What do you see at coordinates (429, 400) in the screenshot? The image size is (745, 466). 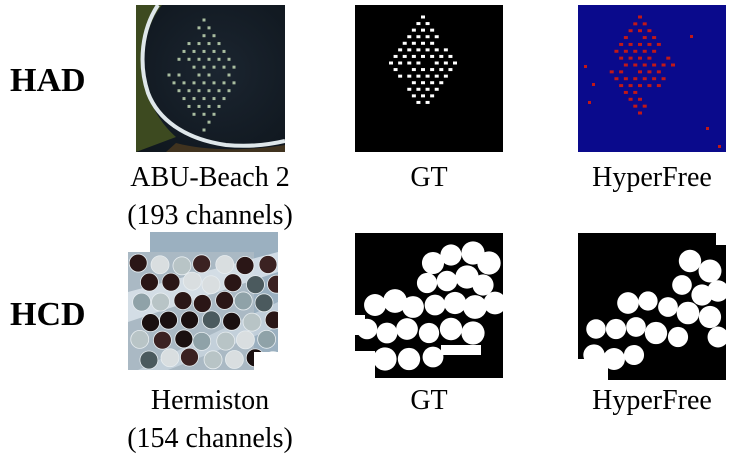 I see `caption-hcd-gt: GT` at bounding box center [429, 400].